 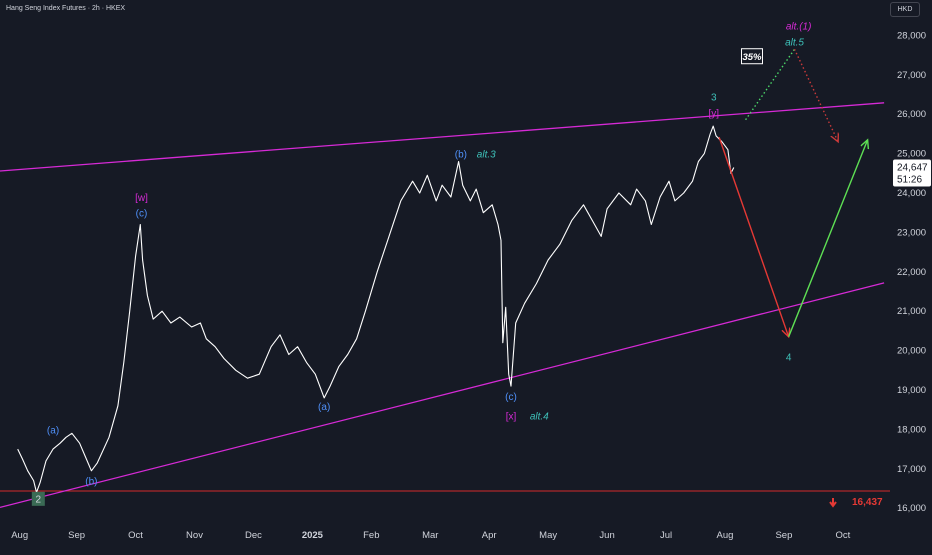 I want to click on red-down-projection, so click(x=753, y=236).